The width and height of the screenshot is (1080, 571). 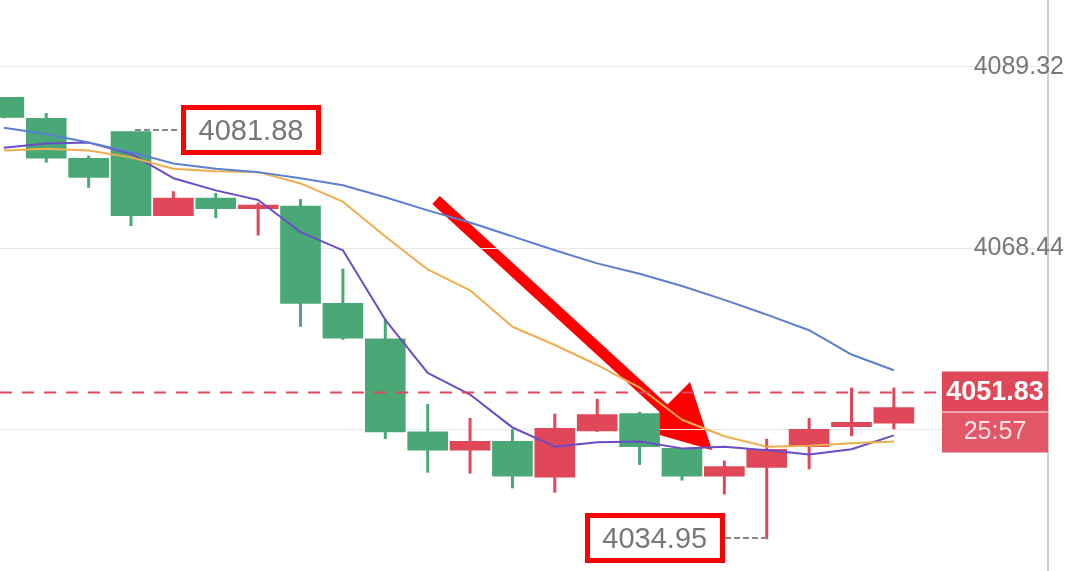 What do you see at coordinates (995, 390) in the screenshot?
I see `ref-line-label: 4051.83` at bounding box center [995, 390].